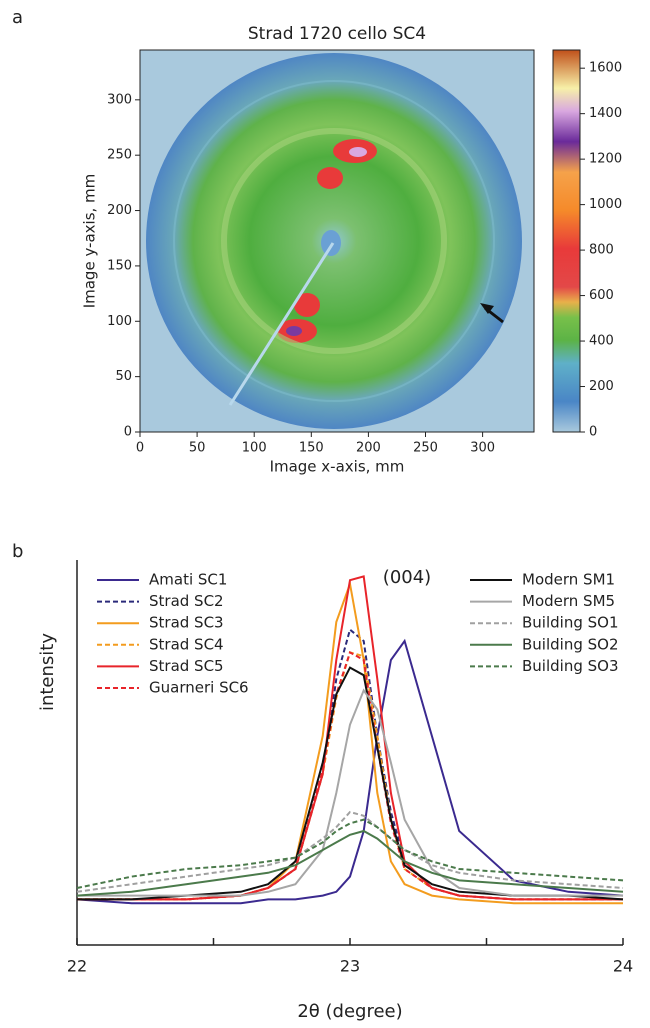 The height and width of the screenshot is (1028, 650). I want to click on annotation: (004), so click(407, 577).